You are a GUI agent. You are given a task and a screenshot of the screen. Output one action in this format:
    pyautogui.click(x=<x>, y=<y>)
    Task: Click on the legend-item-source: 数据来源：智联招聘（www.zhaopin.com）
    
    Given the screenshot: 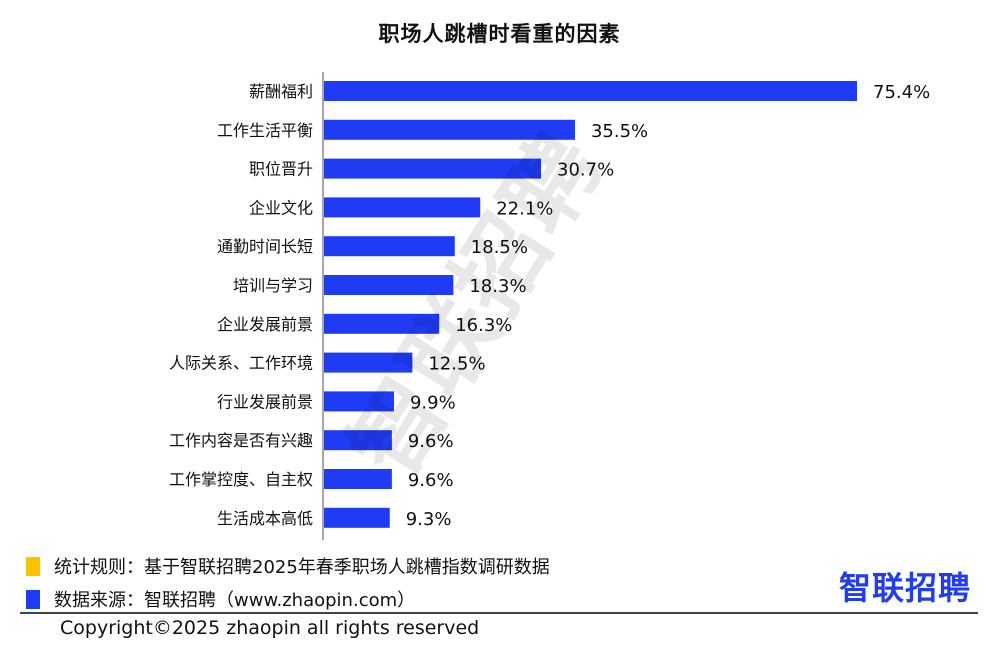 What is the action you would take?
    pyautogui.click(x=220, y=599)
    